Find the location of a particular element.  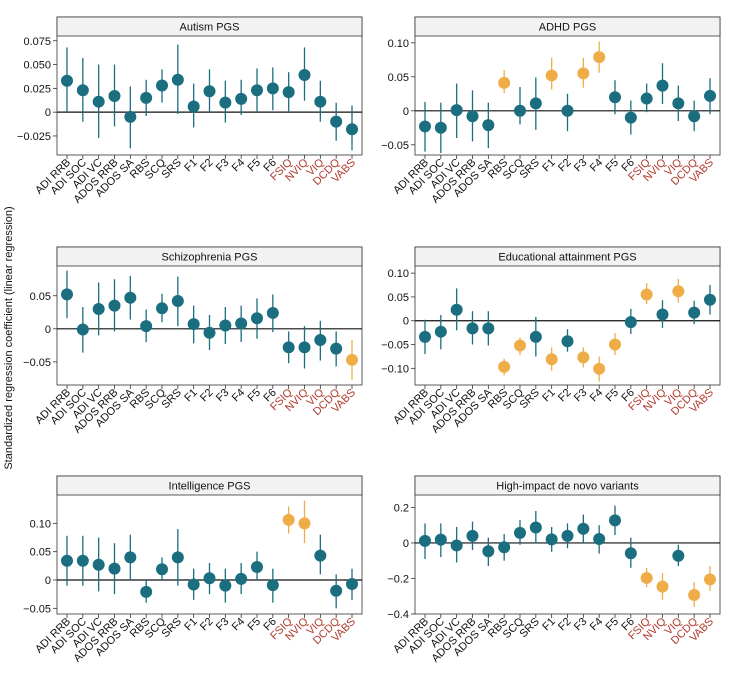

panel-title: Intelligence PGS is located at coordinates (210, 487).